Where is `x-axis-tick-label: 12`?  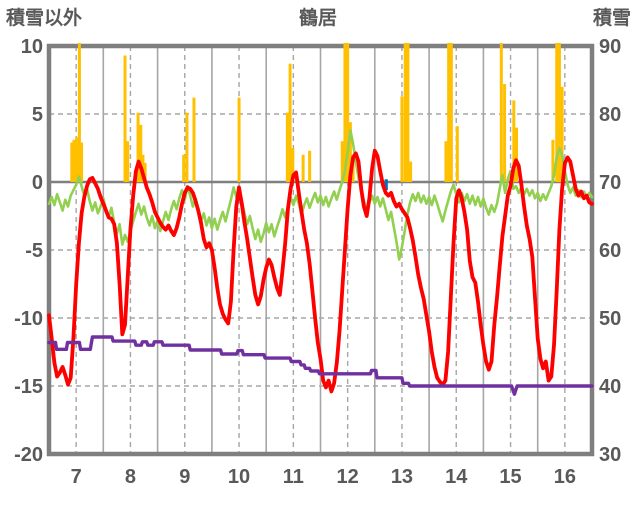 x-axis-tick-label: 12 is located at coordinates (348, 477).